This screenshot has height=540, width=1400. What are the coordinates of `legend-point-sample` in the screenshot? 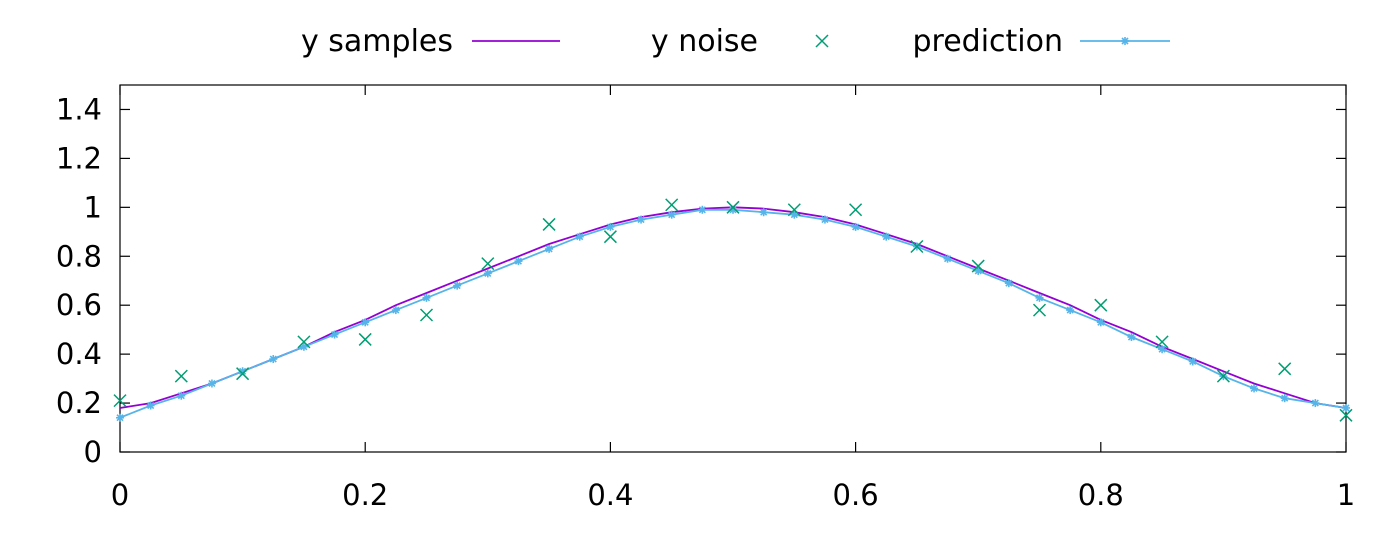 It's located at (822, 41).